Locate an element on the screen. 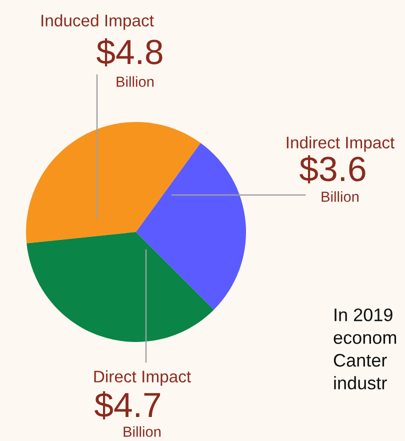 Image resolution: width=405 pixels, height=441 pixels. data-label: $4.8 is located at coordinates (129, 52).